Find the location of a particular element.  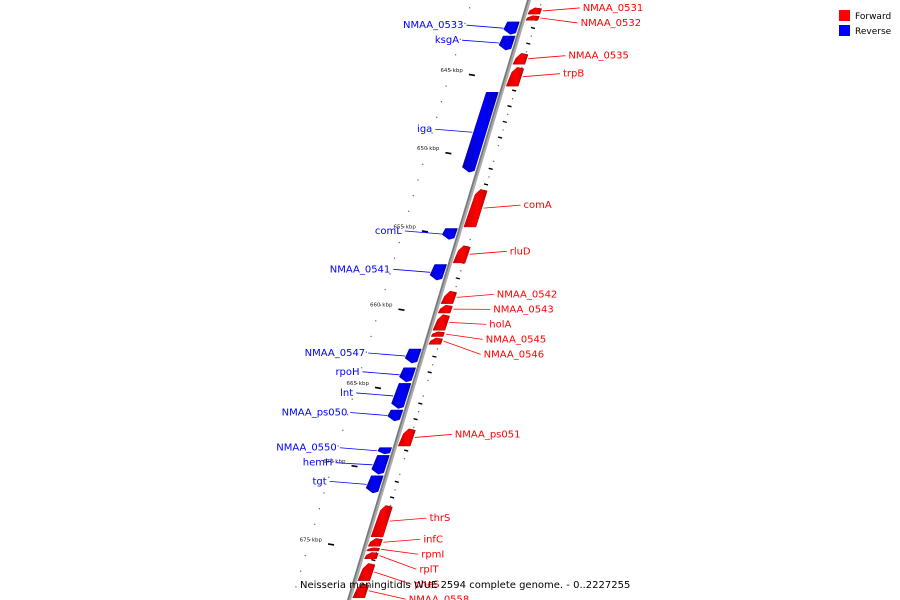

gene-lnt-reverse is located at coordinates (401, 396).